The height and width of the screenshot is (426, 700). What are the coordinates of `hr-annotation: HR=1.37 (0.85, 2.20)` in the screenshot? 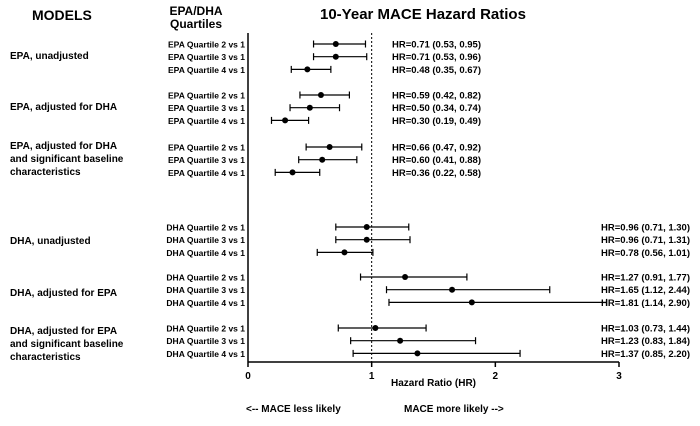 It's located at (645, 354).